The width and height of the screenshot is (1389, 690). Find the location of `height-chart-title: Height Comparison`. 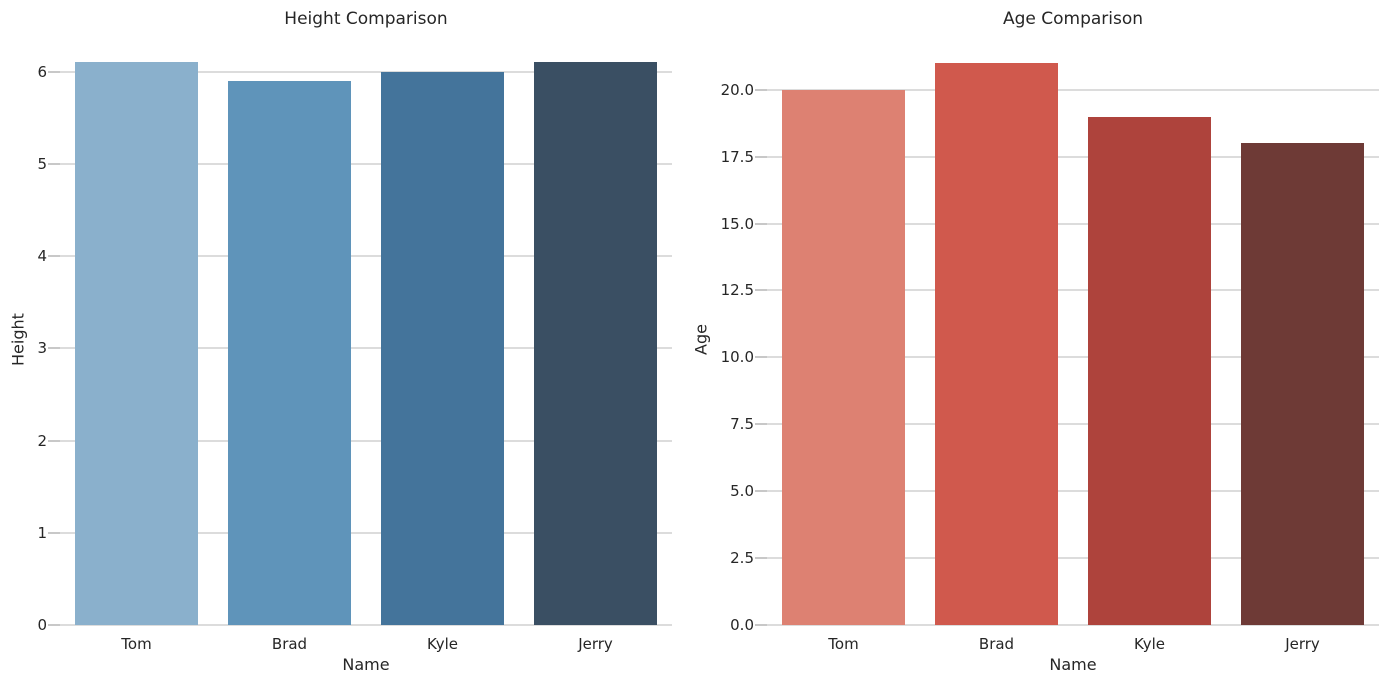

height-chart-title: Height Comparison is located at coordinates (366, 19).